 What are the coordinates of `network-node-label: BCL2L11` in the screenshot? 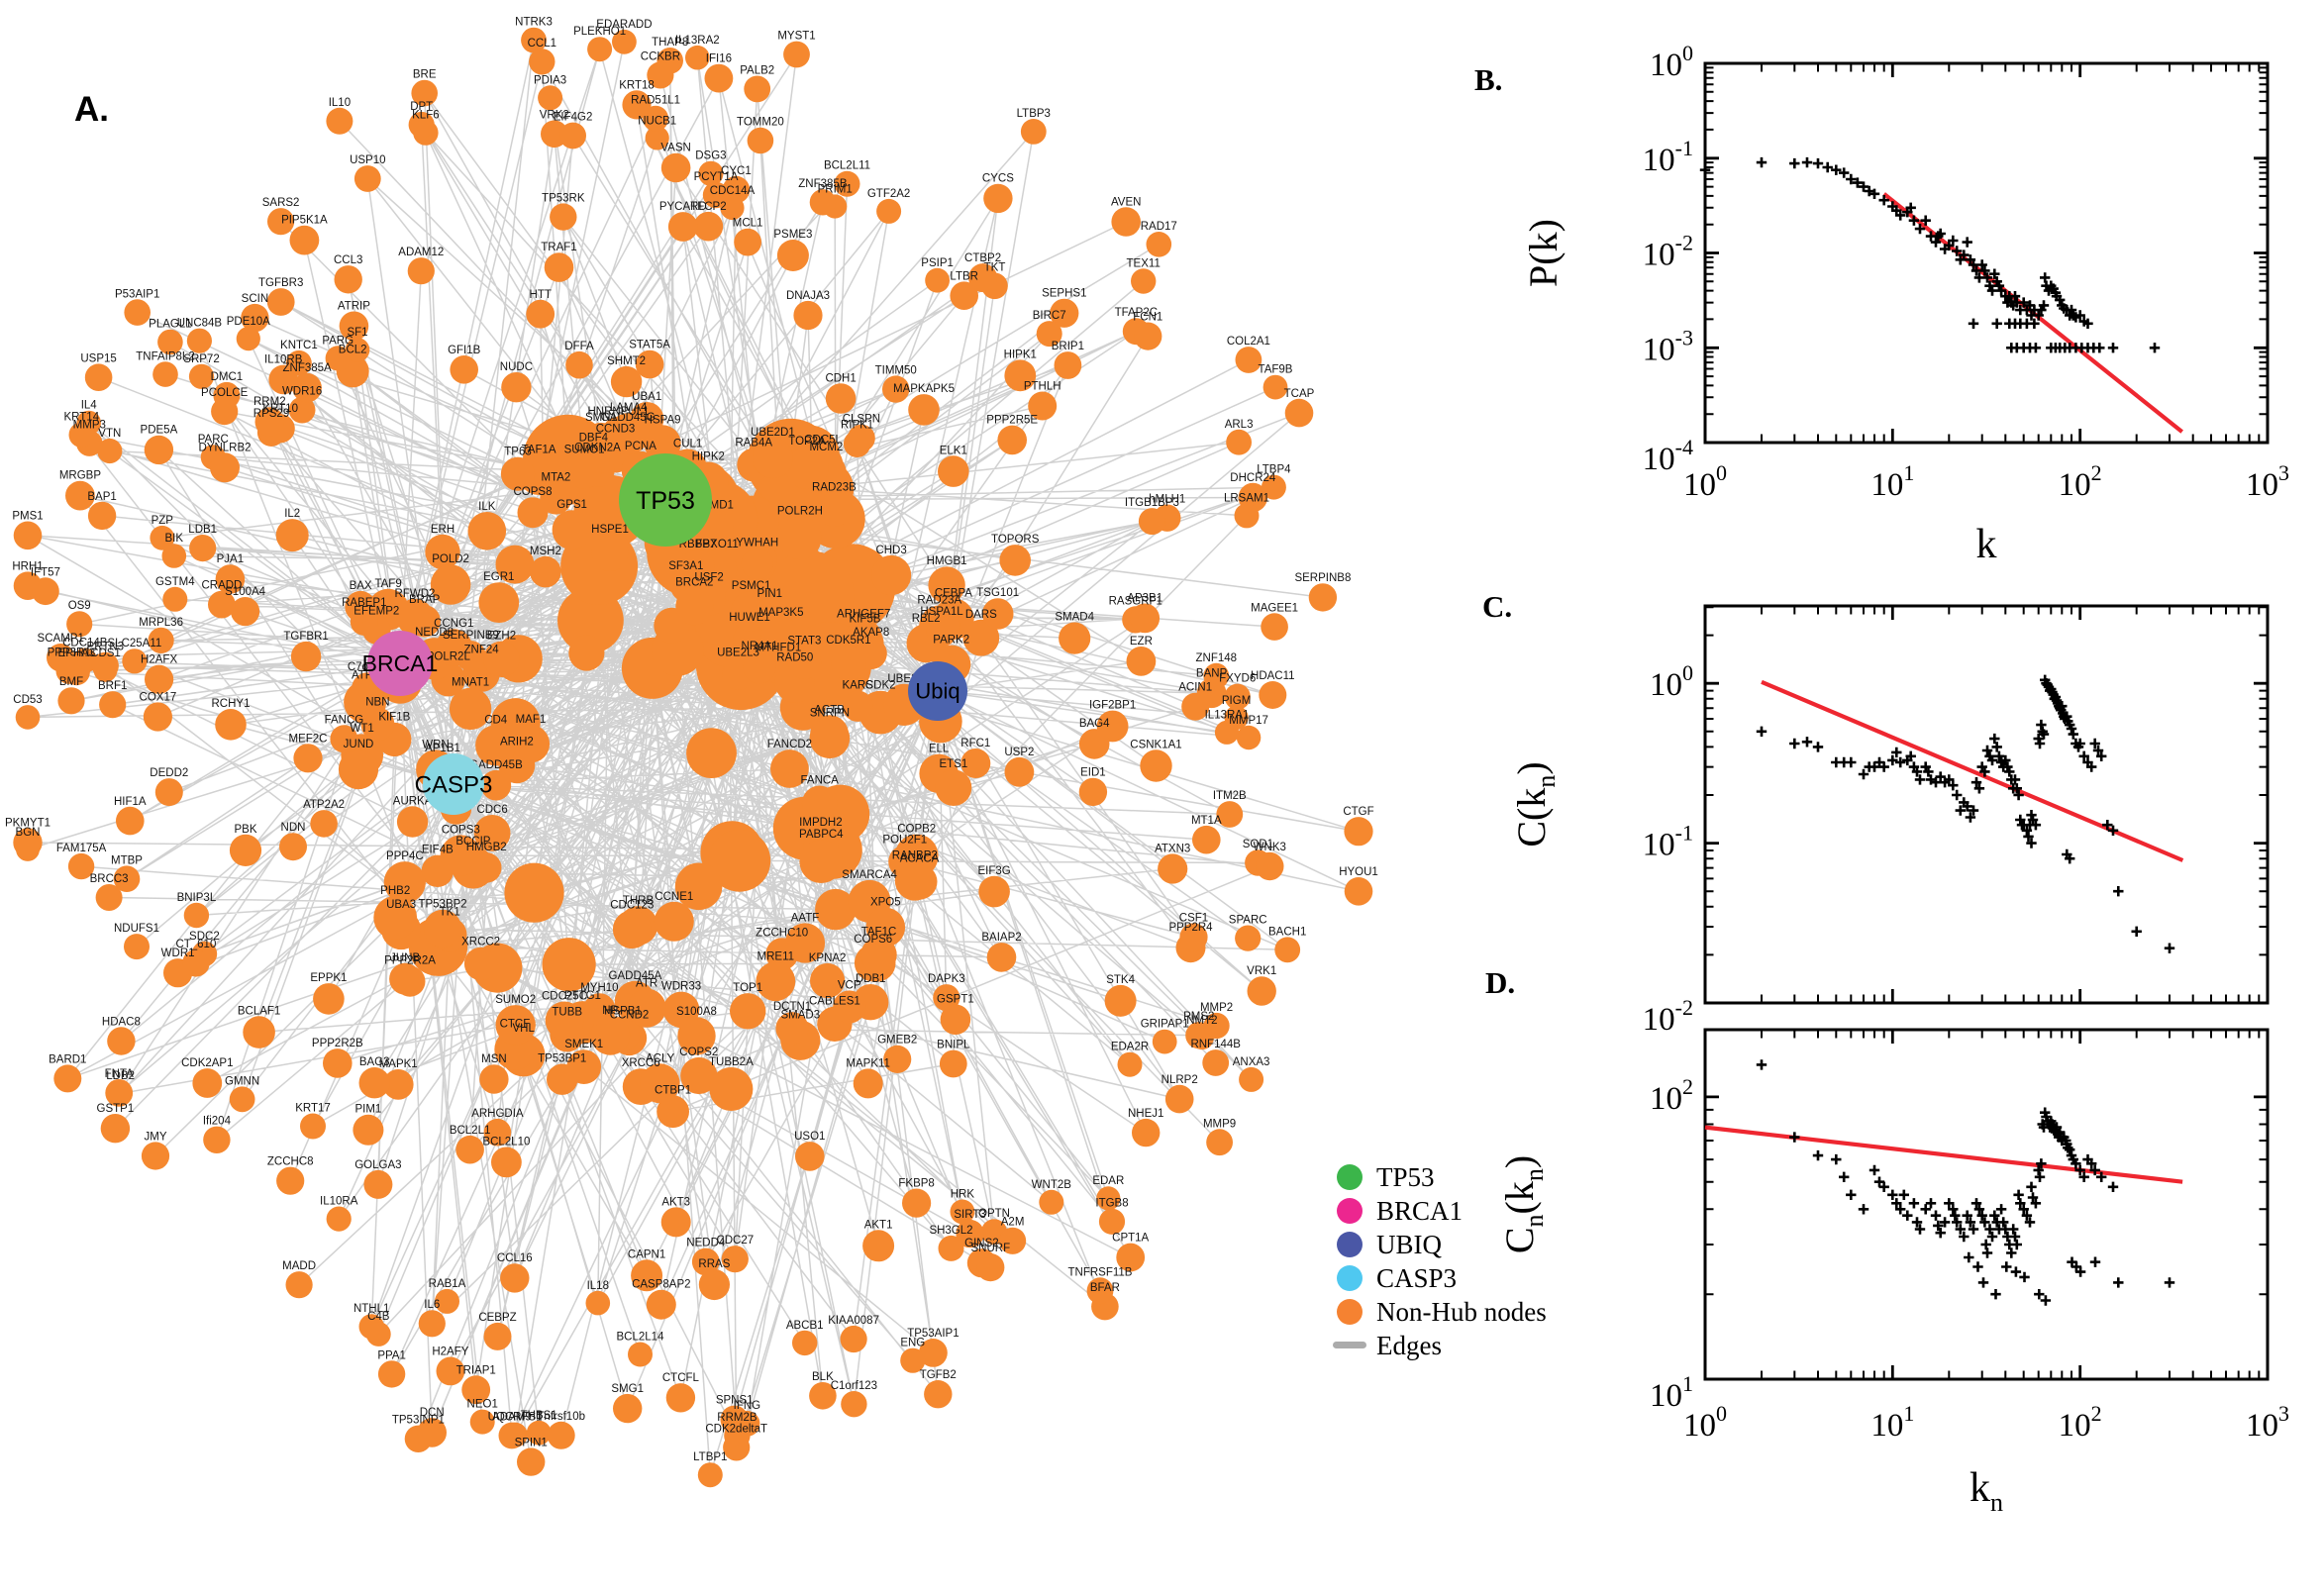 It's located at (847, 166).